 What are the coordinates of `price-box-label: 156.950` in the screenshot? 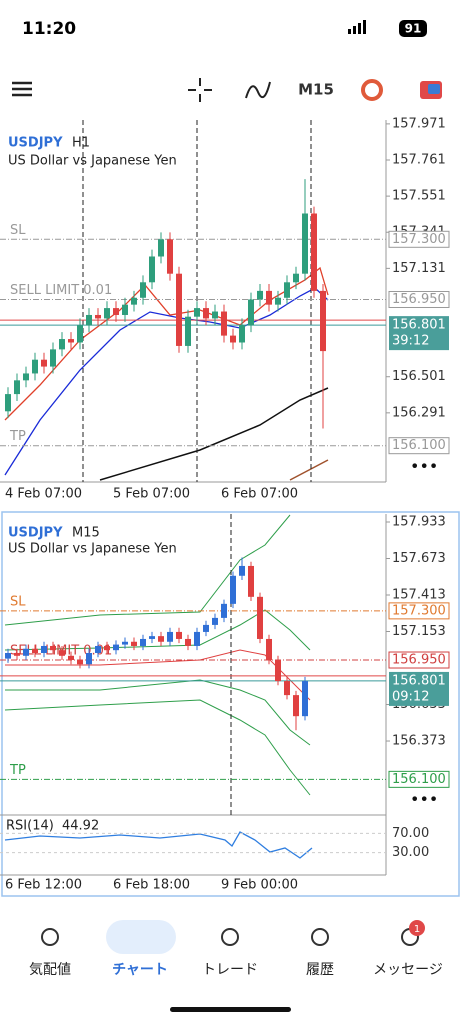 It's located at (419, 299).